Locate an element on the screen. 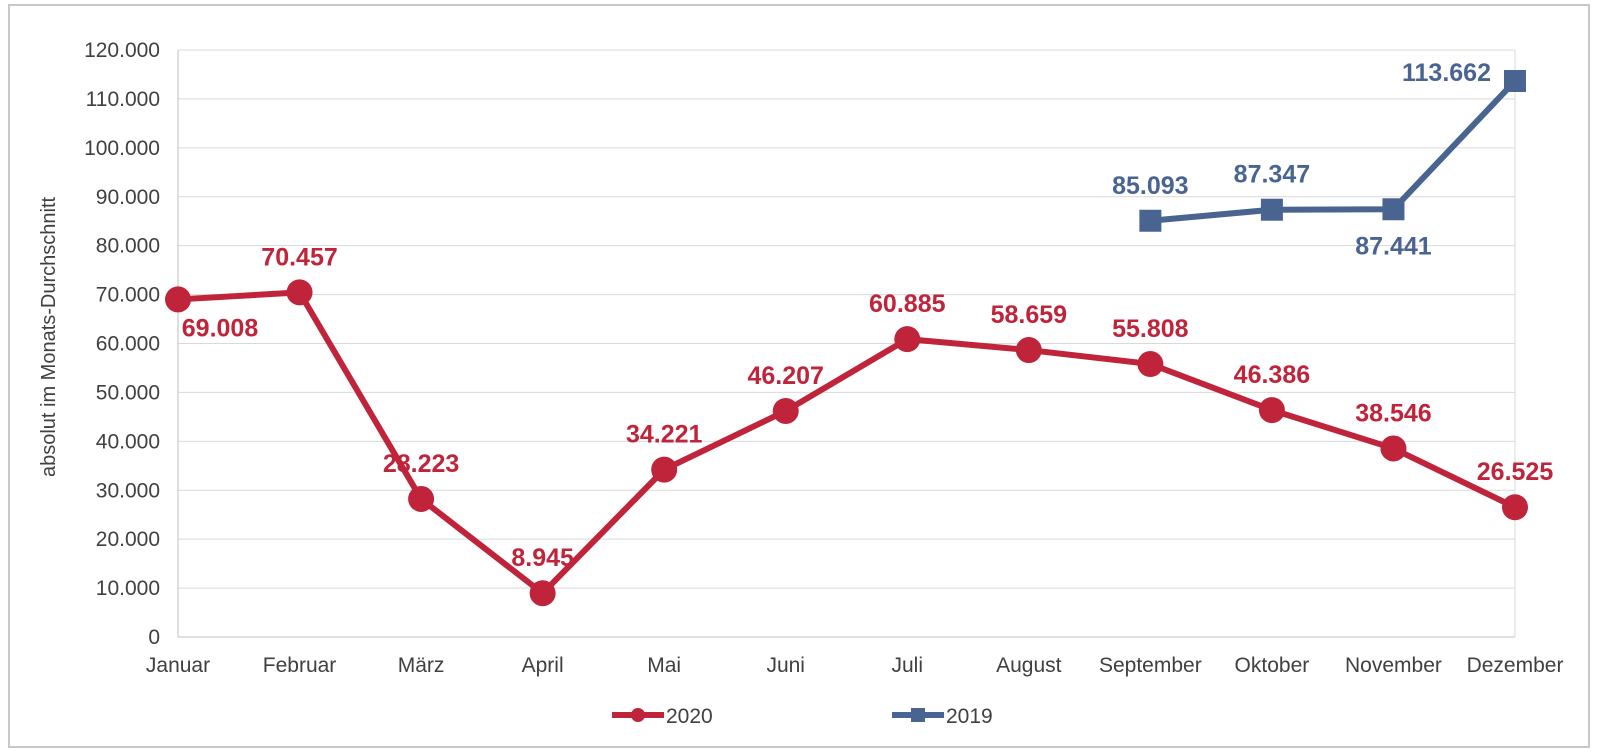 The image size is (1600, 756). data-label: 28.223 is located at coordinates (421, 464).